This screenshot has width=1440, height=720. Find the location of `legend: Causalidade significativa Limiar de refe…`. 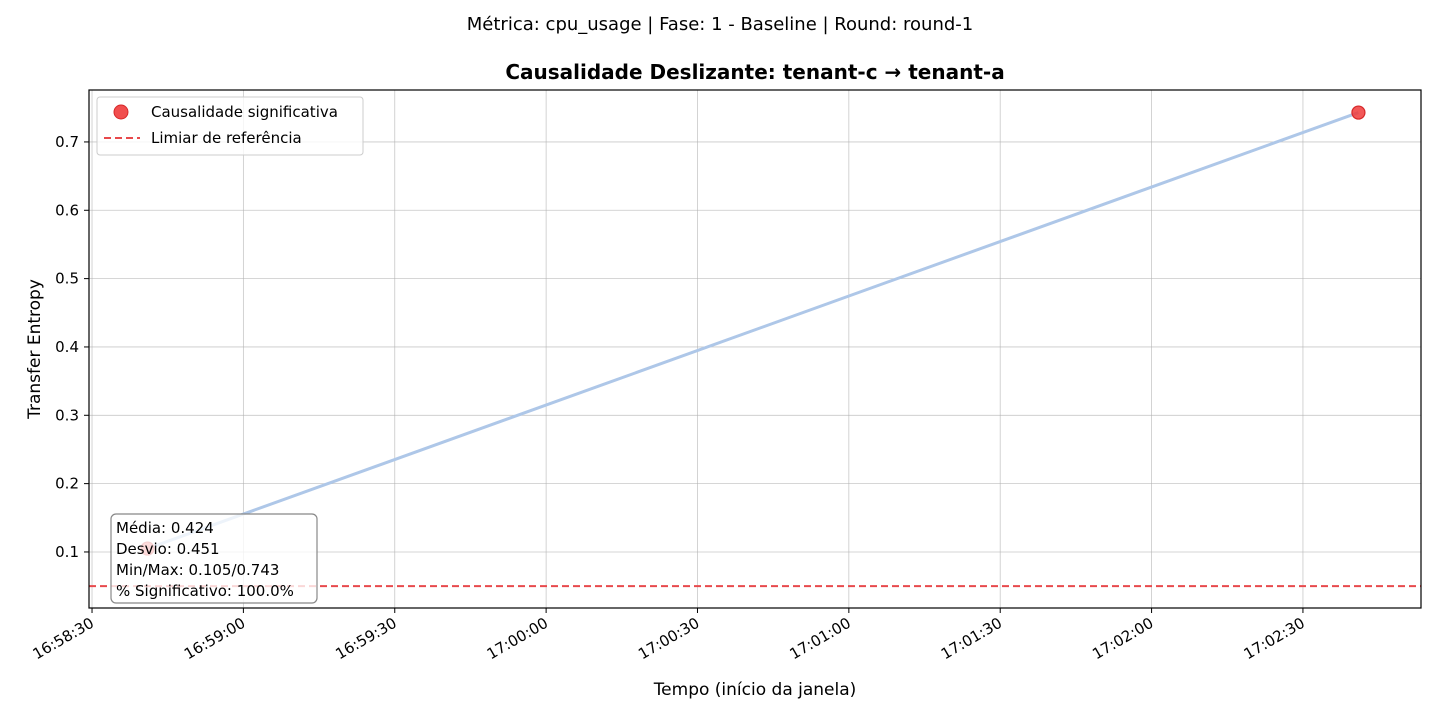

legend: Causalidade significativa Limiar de refe… is located at coordinates (230, 126).